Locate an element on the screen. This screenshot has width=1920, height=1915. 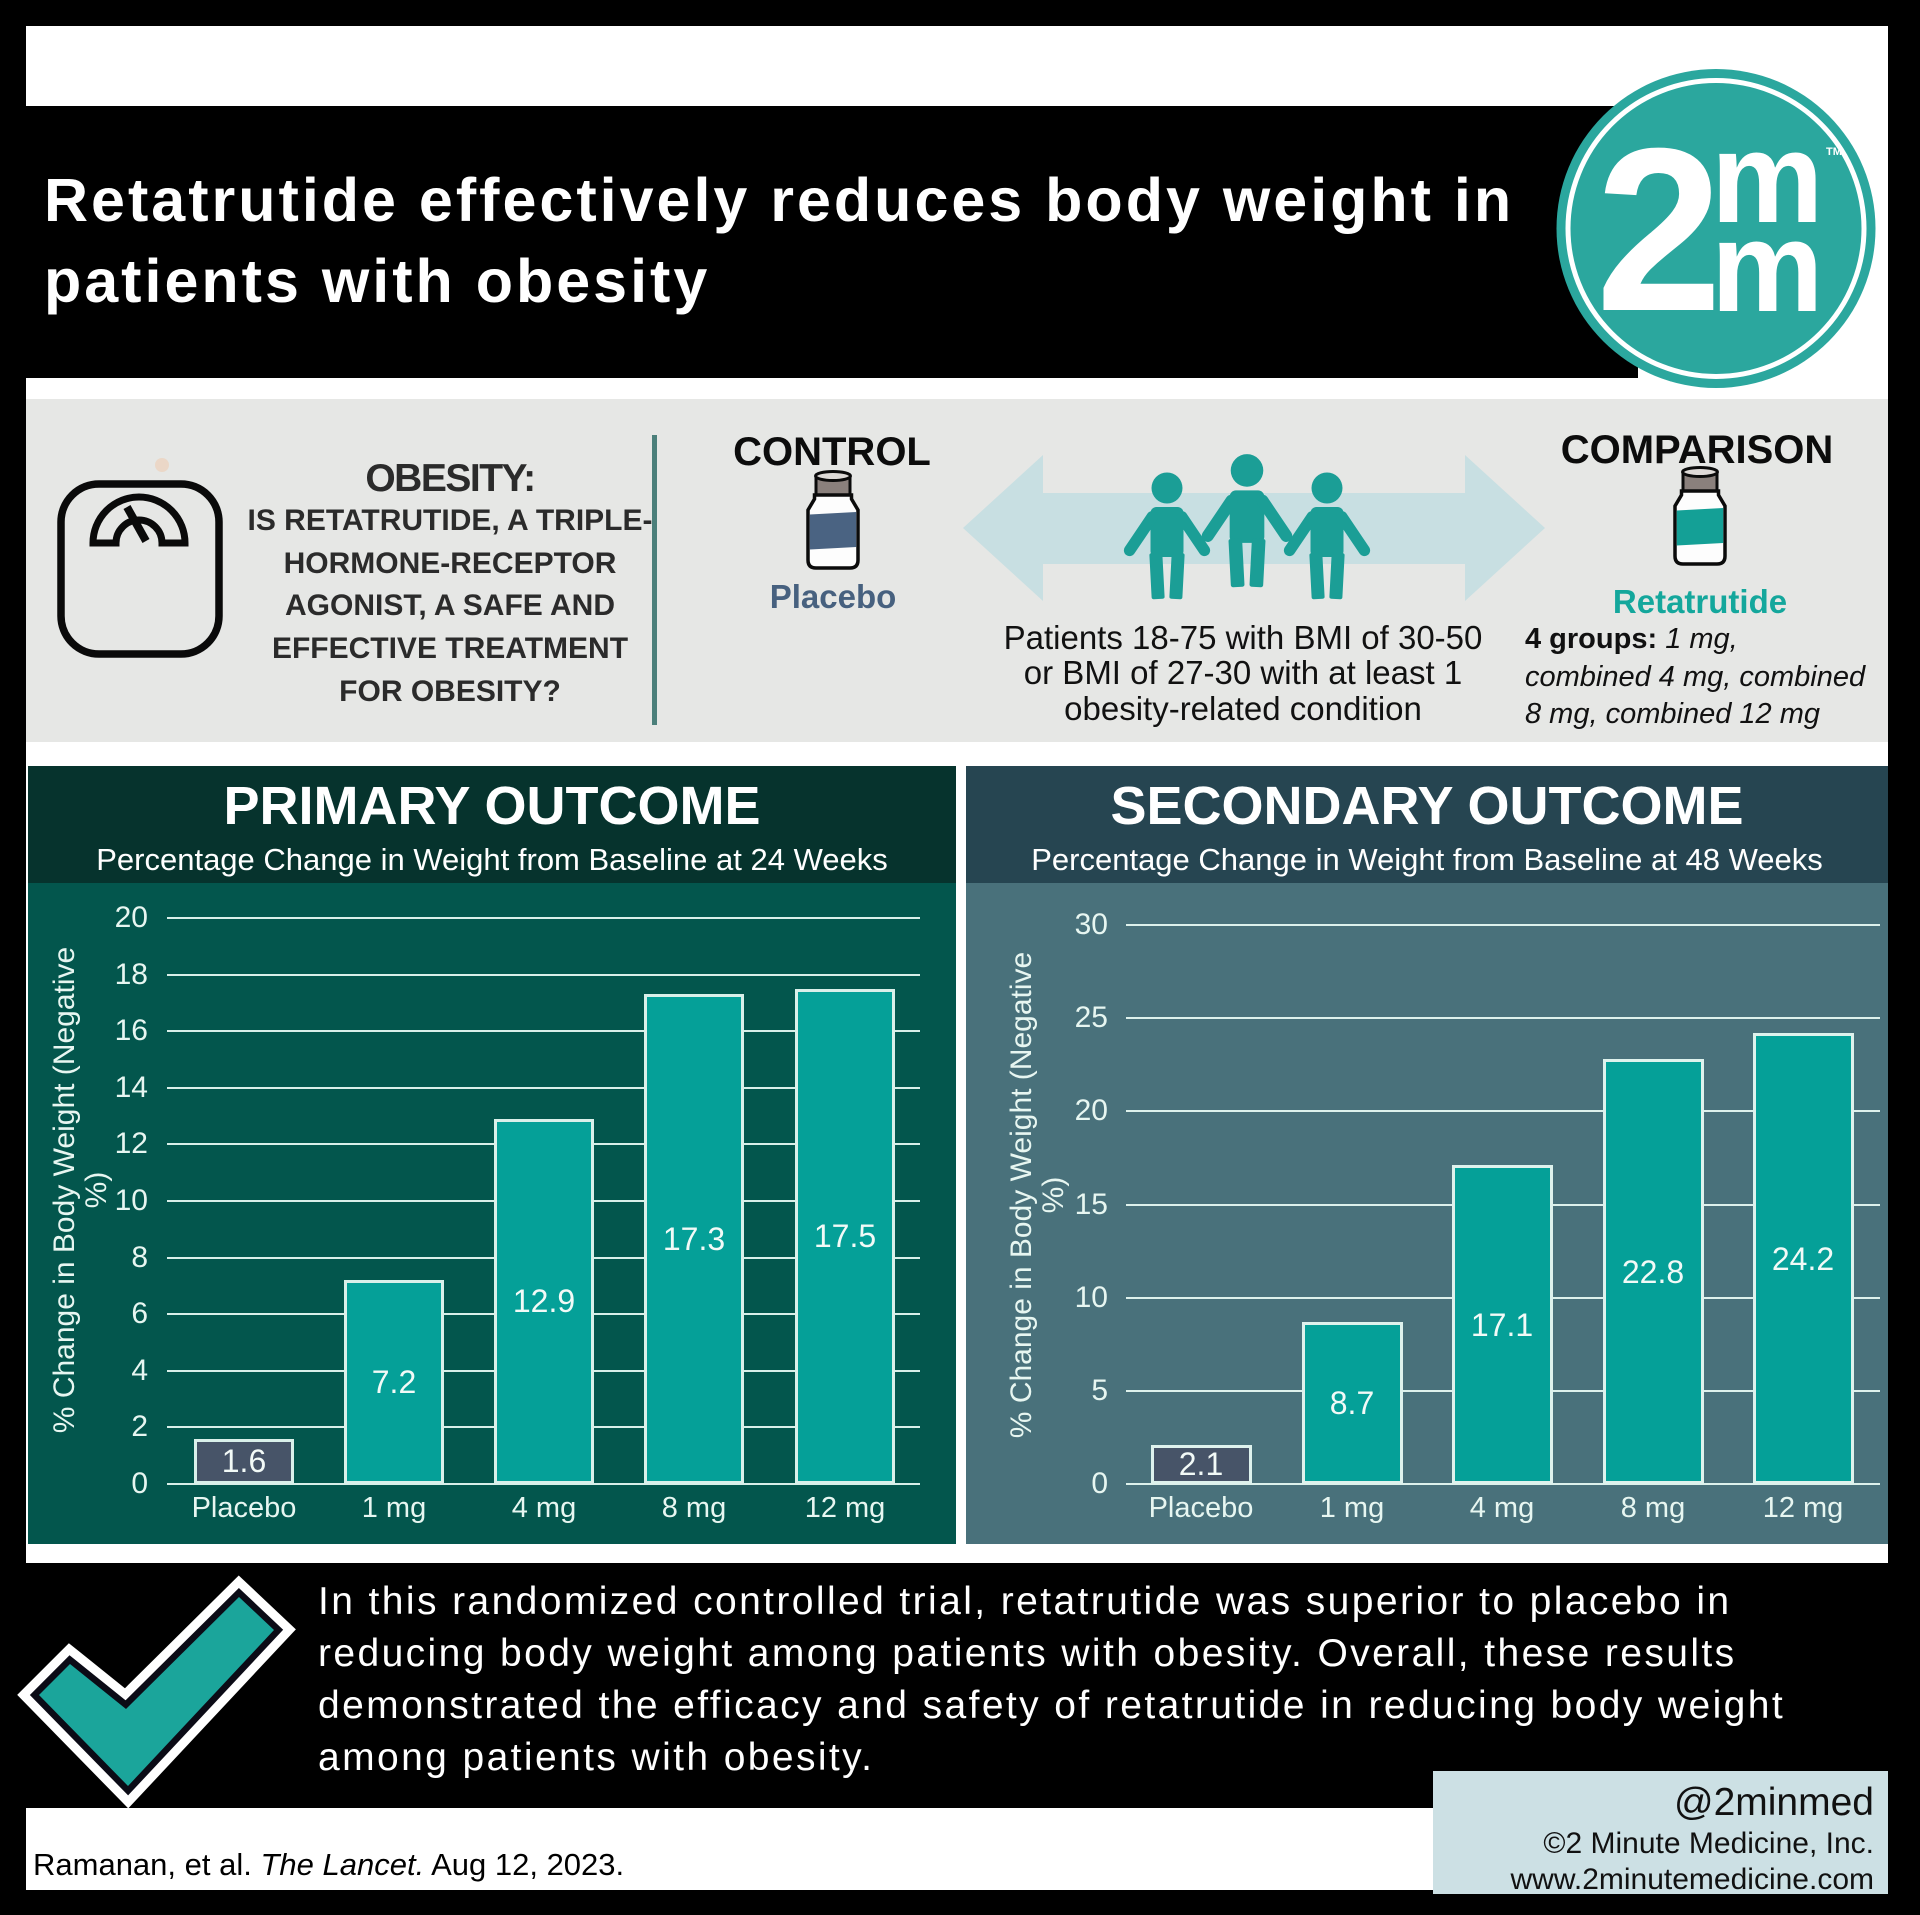
svg-text: 2 is located at coordinates (1659, 230).